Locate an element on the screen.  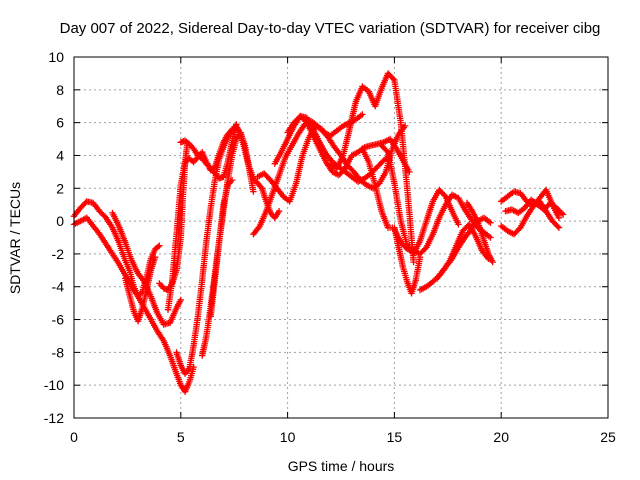
y-tick-label: 8 is located at coordinates (60, 90).